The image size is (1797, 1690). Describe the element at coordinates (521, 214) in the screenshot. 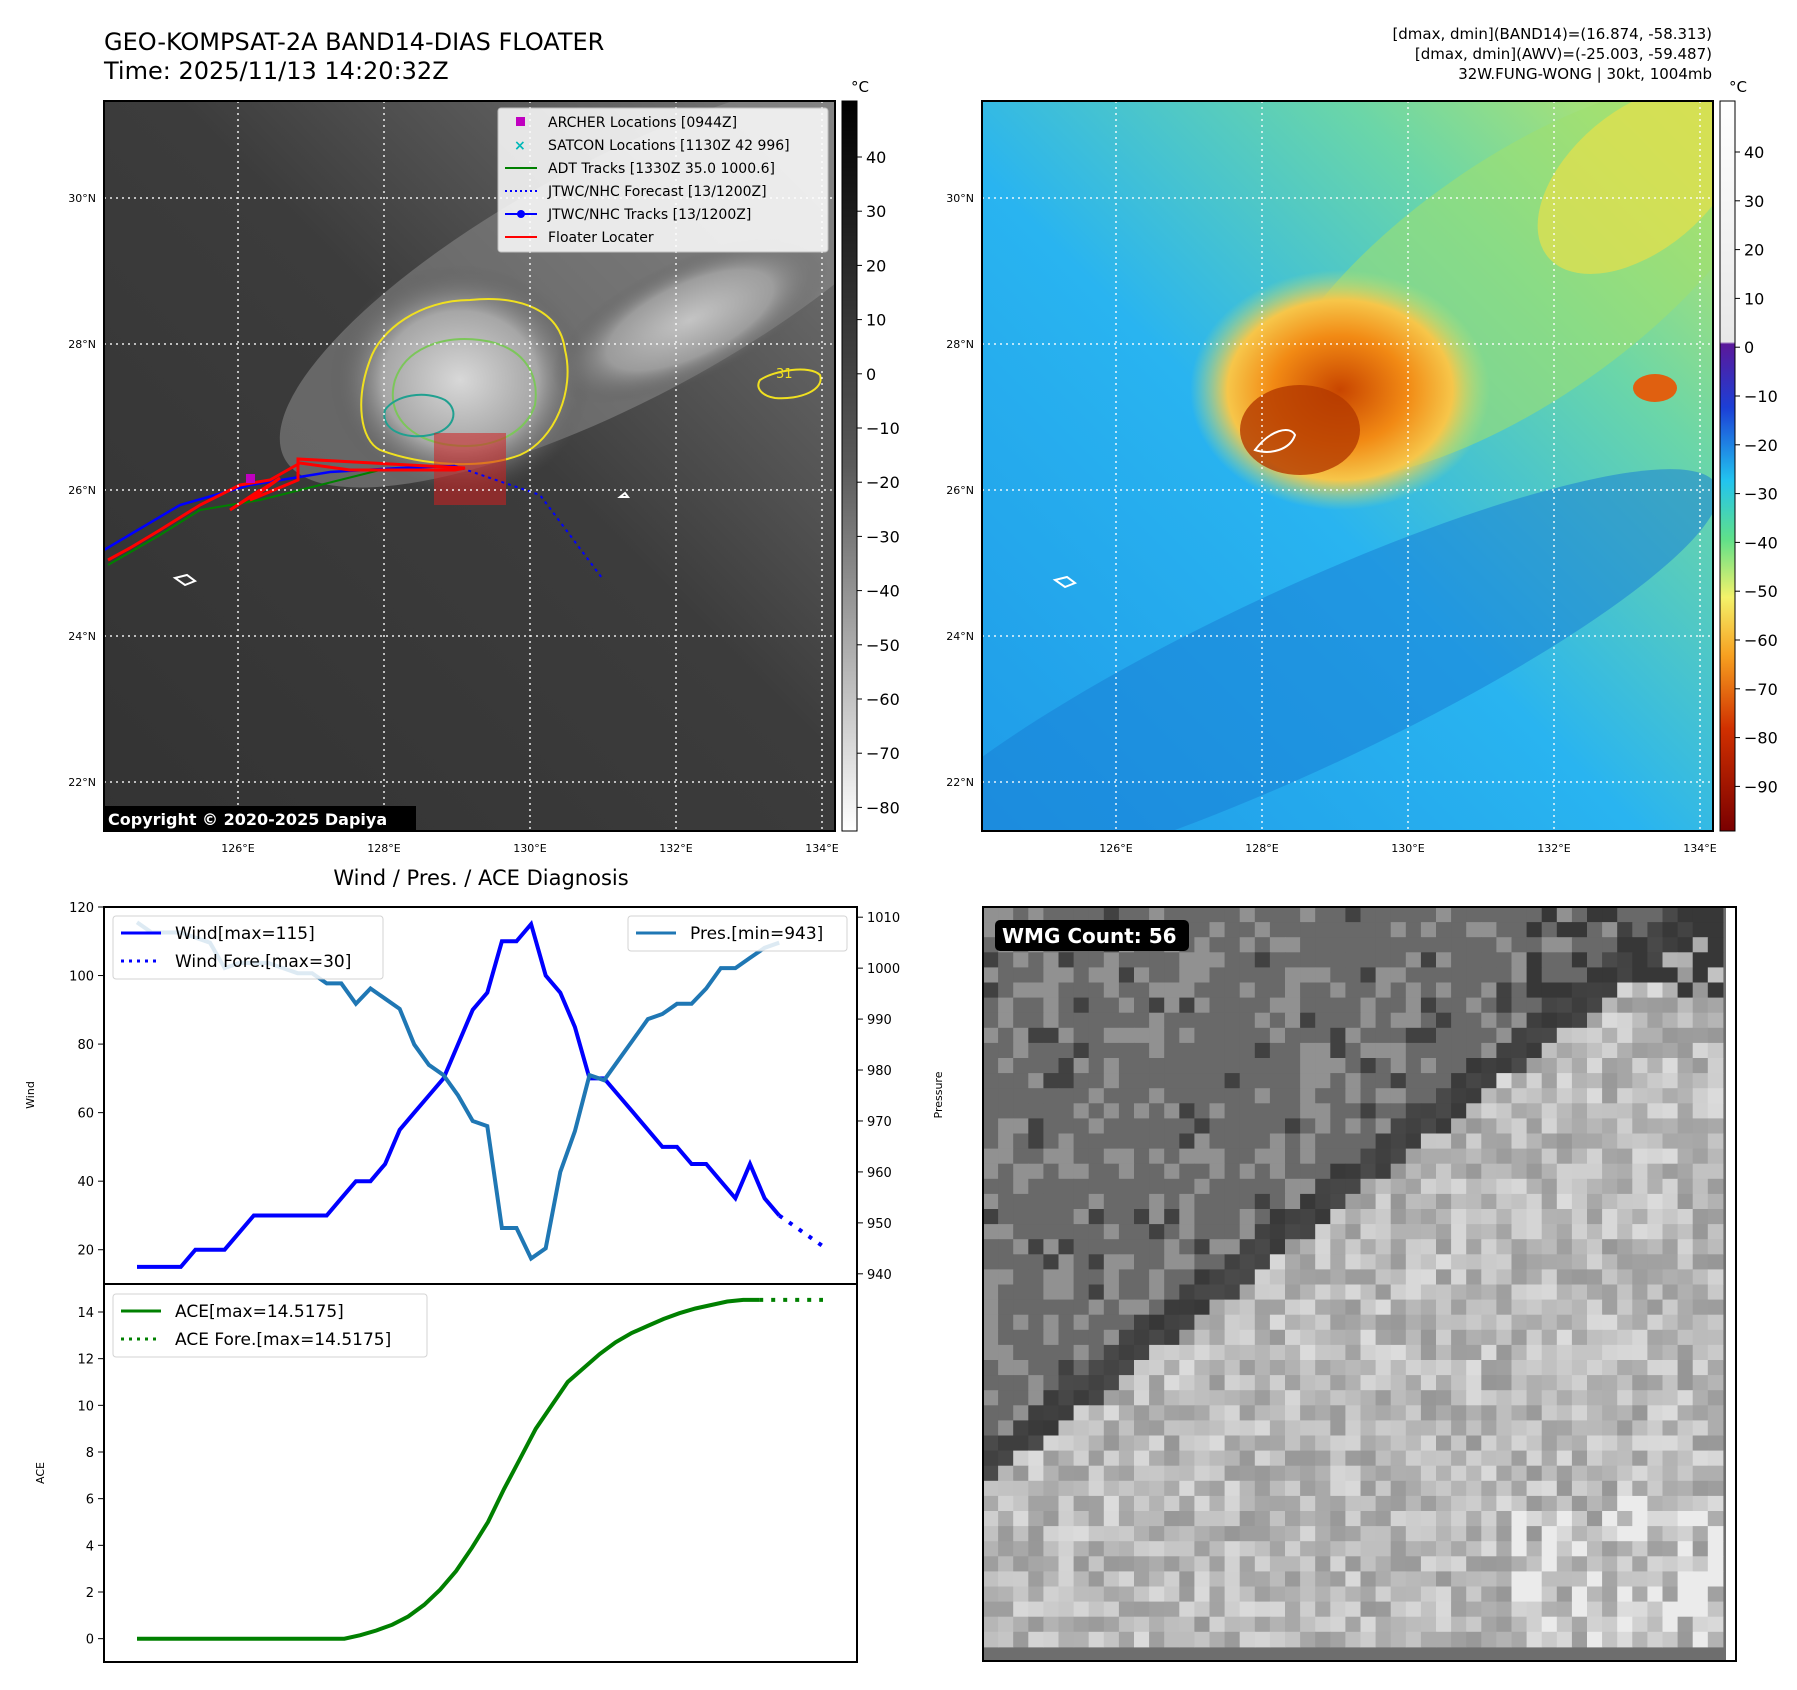

I see `tracks-legend-dot` at that location.